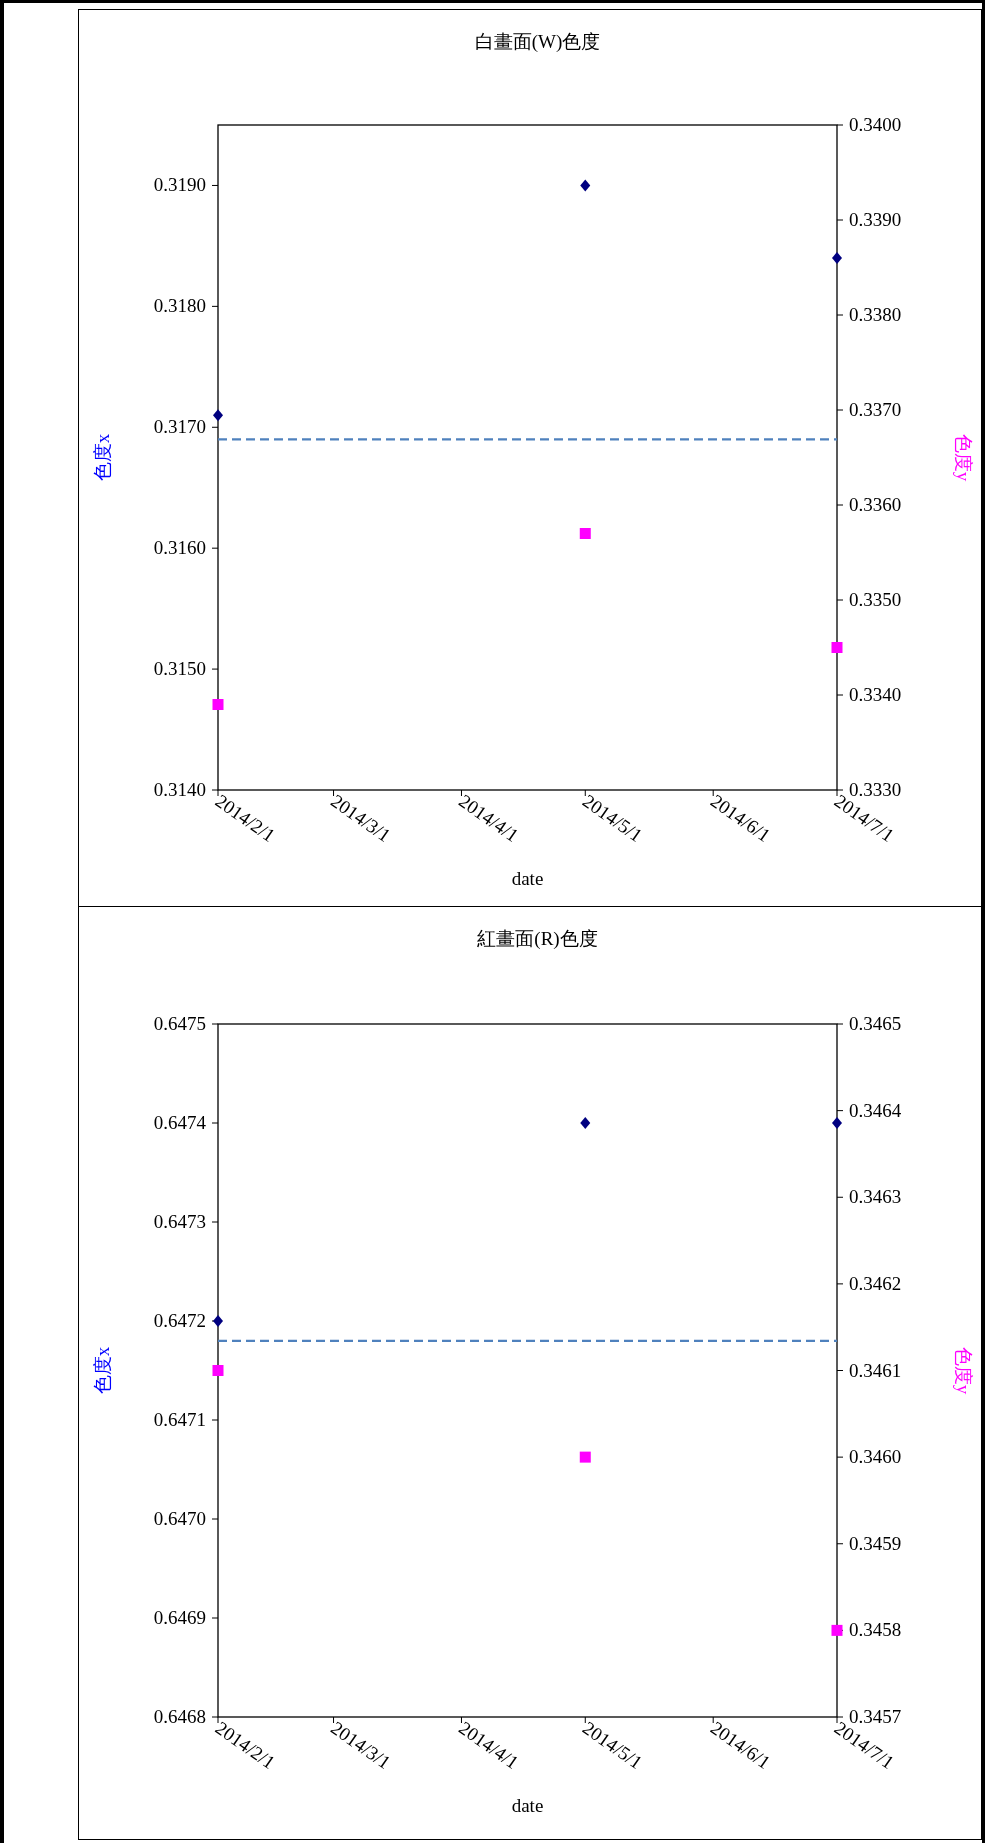 The image size is (985, 1843). I want to click on y2-tick-label: 0.3460, so click(875, 1457).